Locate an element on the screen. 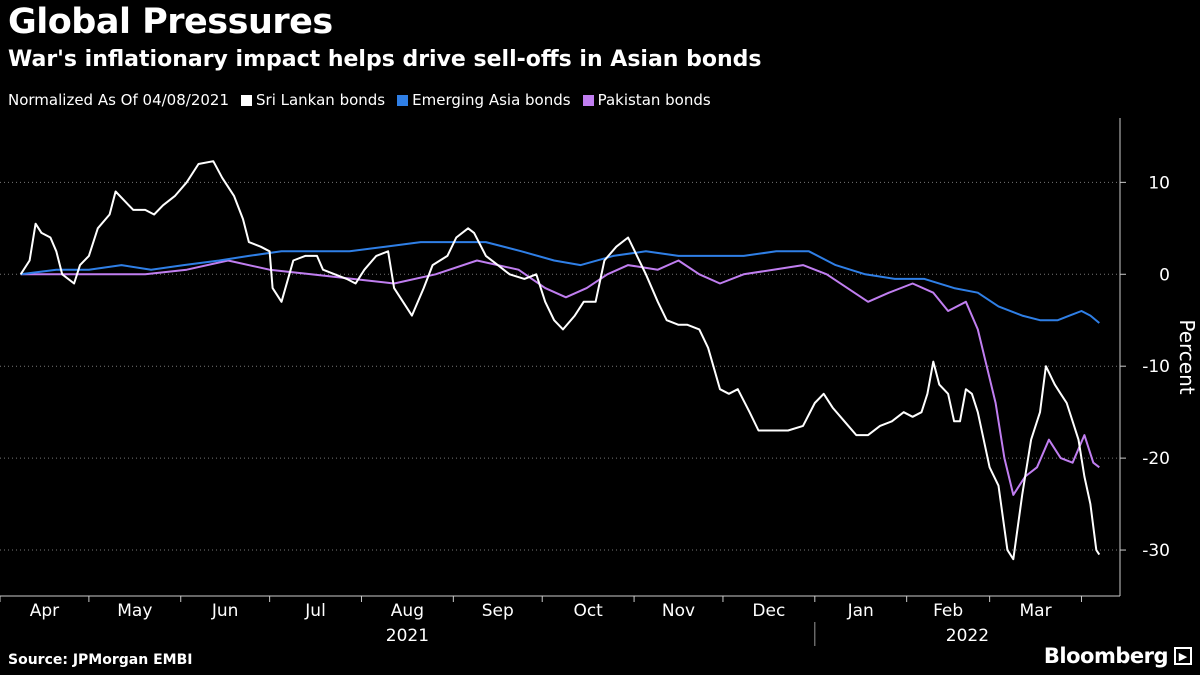  legend-item-pakistan: Pakistan bonds is located at coordinates (646, 100).